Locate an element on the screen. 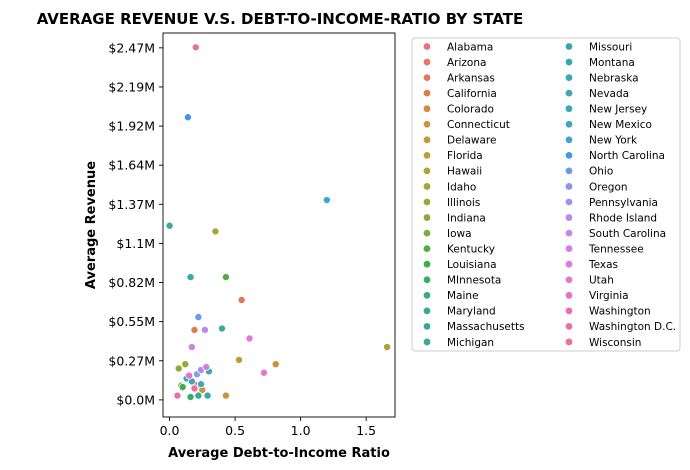 This screenshot has height=470, width=690. legend-label: Michigan is located at coordinates (470, 343).